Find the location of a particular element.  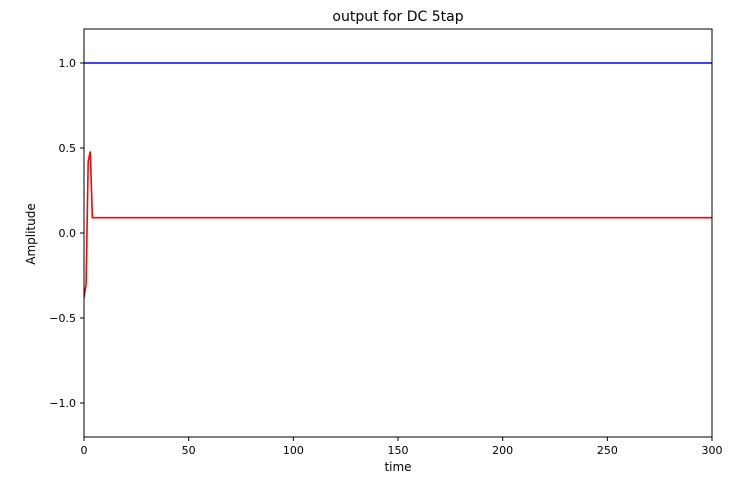

y-axis-label: Amplitude is located at coordinates (31, 234).